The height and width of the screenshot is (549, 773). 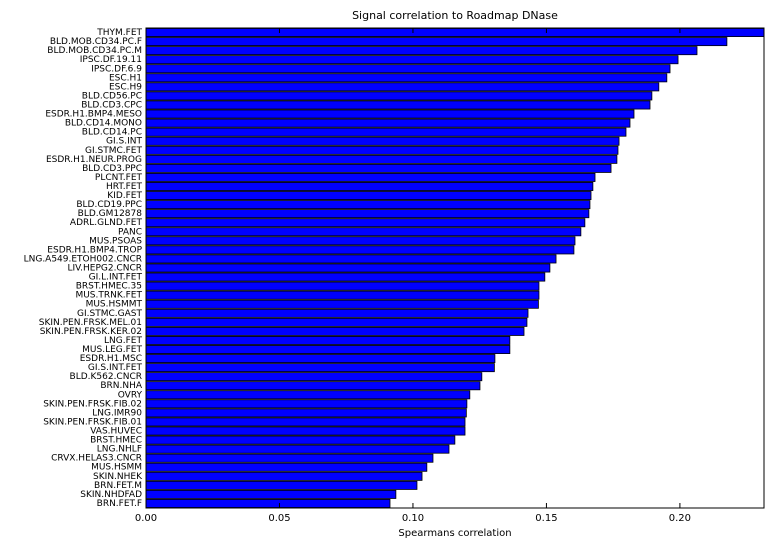 I want to click on y-tick-label: PLCNT.FET, so click(x=119, y=178).